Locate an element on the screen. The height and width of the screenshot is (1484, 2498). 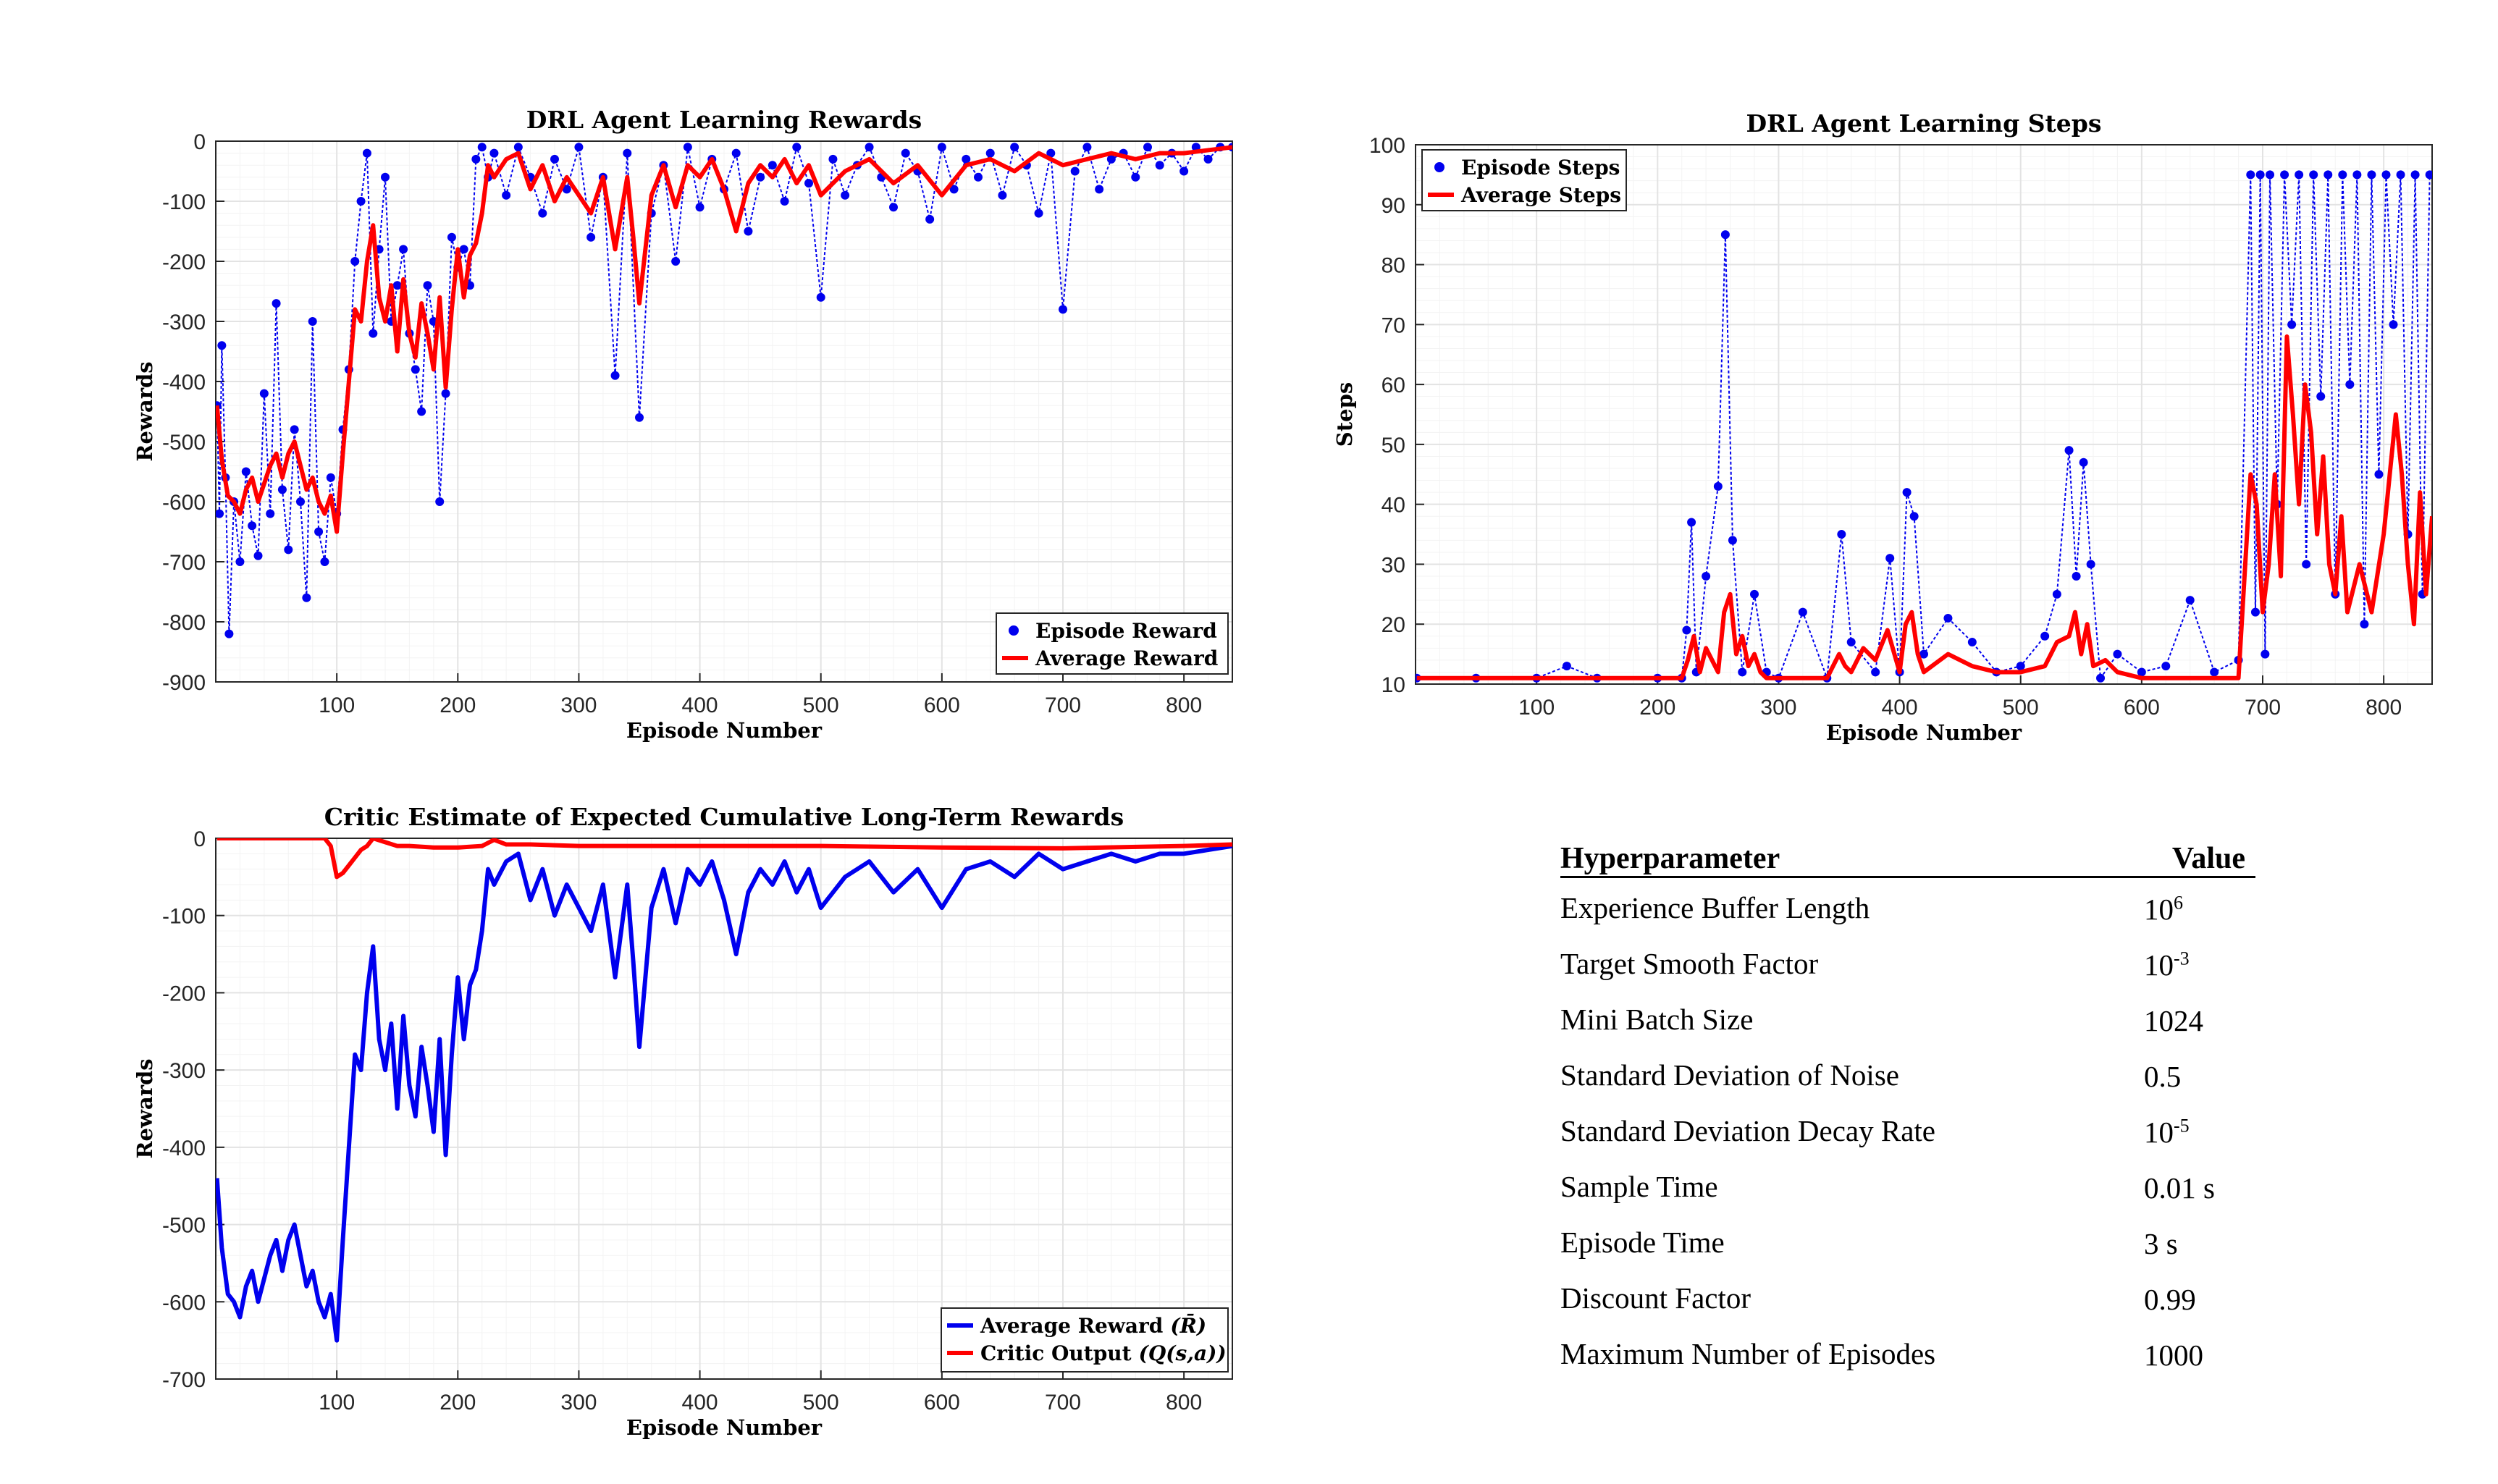
legend-label: Critic Output (Q(s,a)) is located at coordinates (1103, 1353).